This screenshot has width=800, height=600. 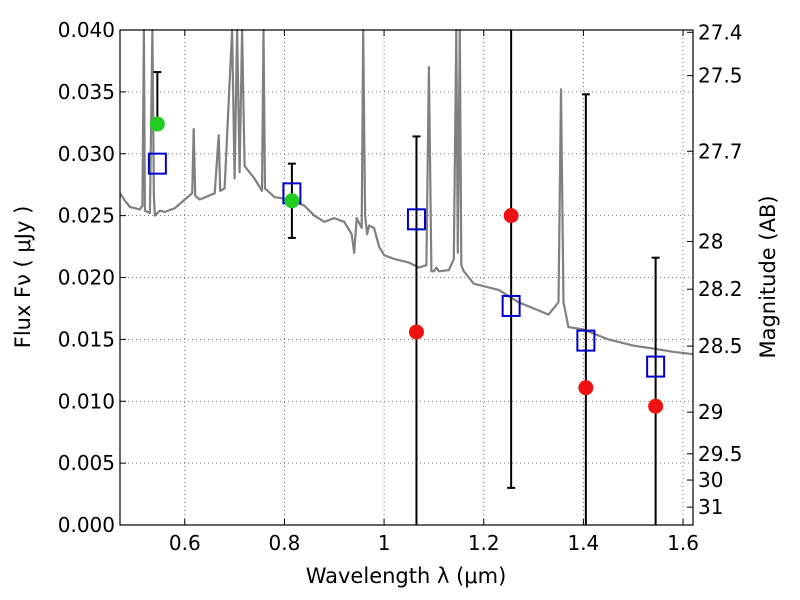 I want to click on x-tick-label: 1, so click(x=384, y=543).